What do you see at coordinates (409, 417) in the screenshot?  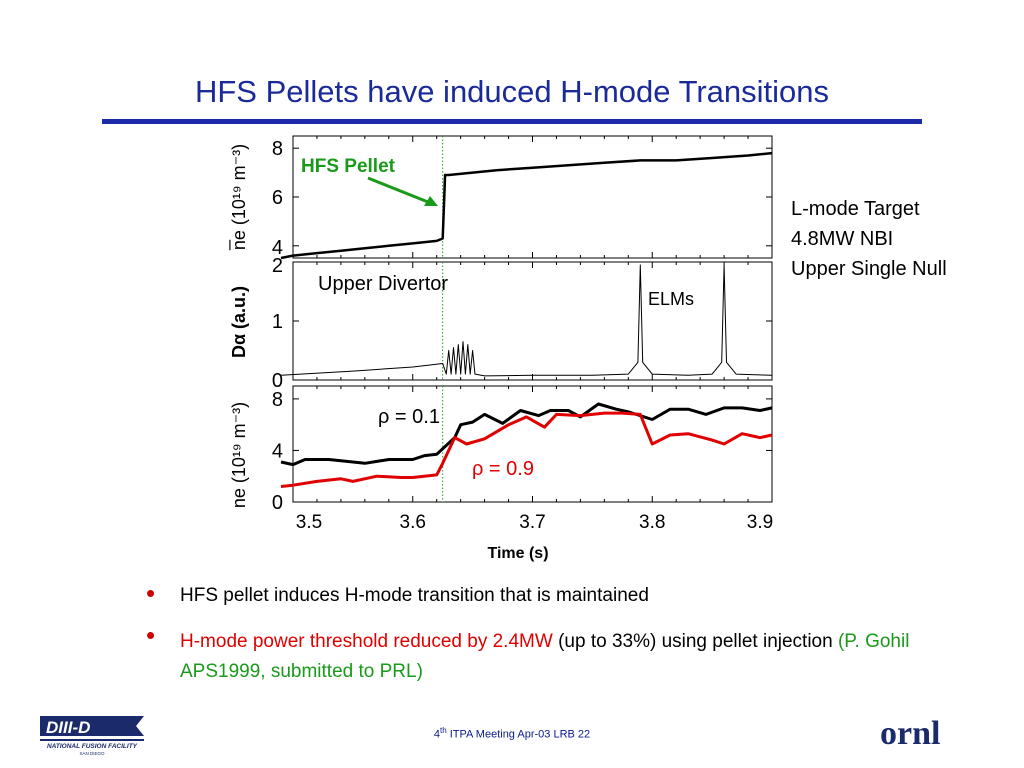 I see `series-rho-01-label: ρ = 0.1` at bounding box center [409, 417].